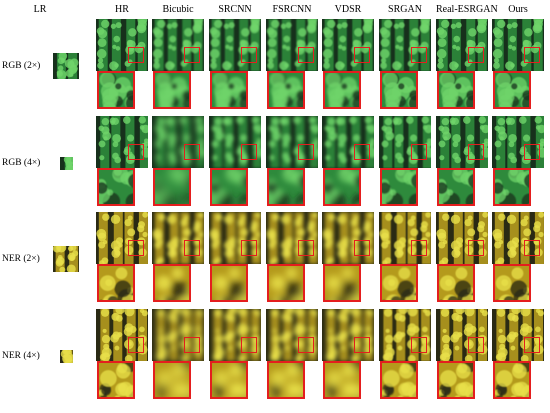 The image size is (550, 413). Describe the element at coordinates (518, 9) in the screenshot. I see `column-header: Ours` at that location.